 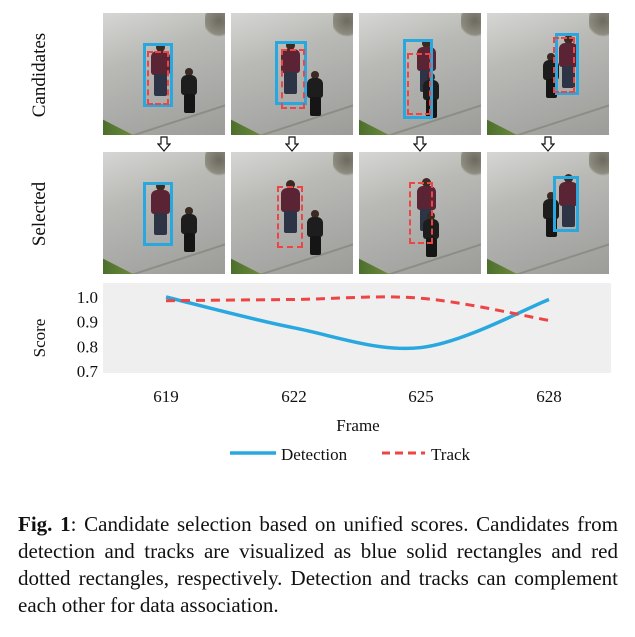 I want to click on caption-label: Fig. 1, so click(x=44, y=524).